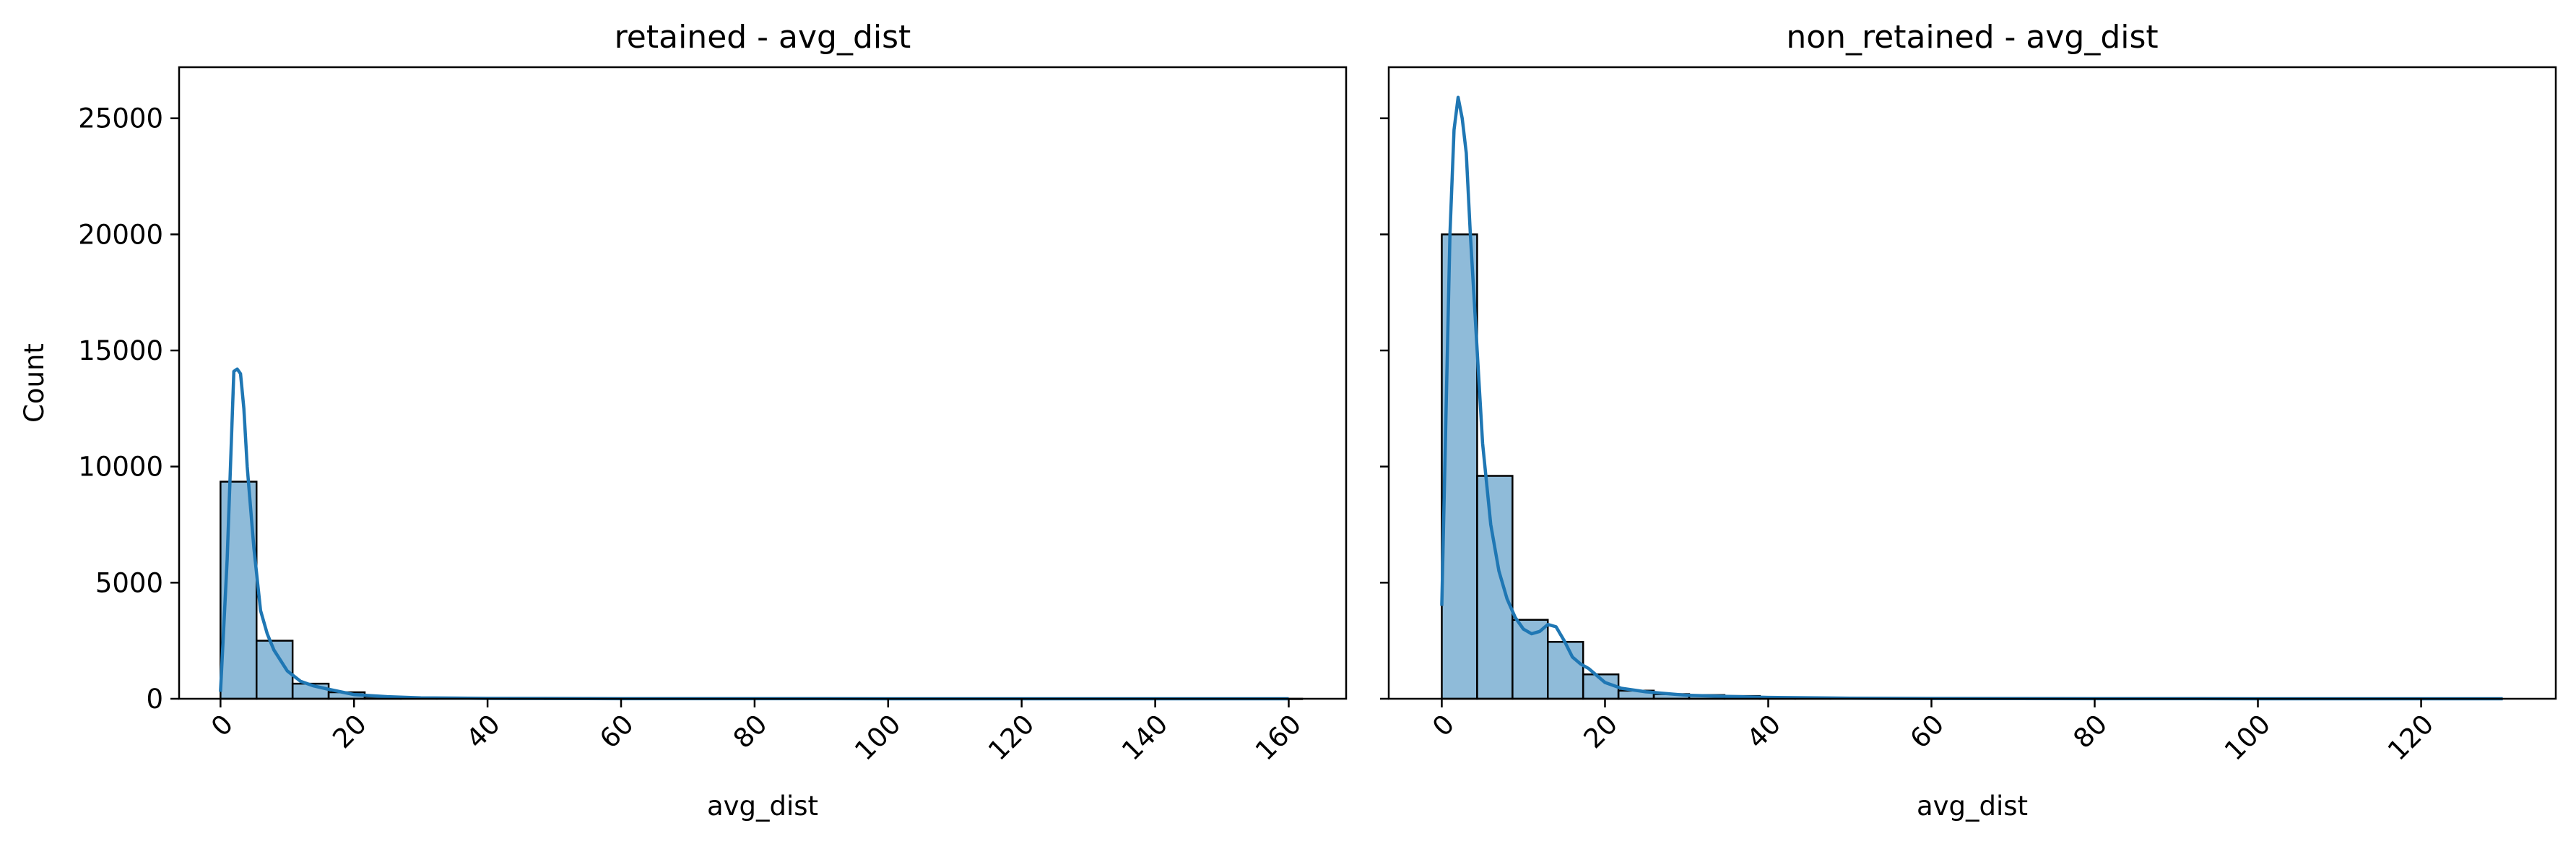 Image resolution: width=2576 pixels, height=844 pixels. I want to click on x-tick-label: 160, so click(1278, 737).